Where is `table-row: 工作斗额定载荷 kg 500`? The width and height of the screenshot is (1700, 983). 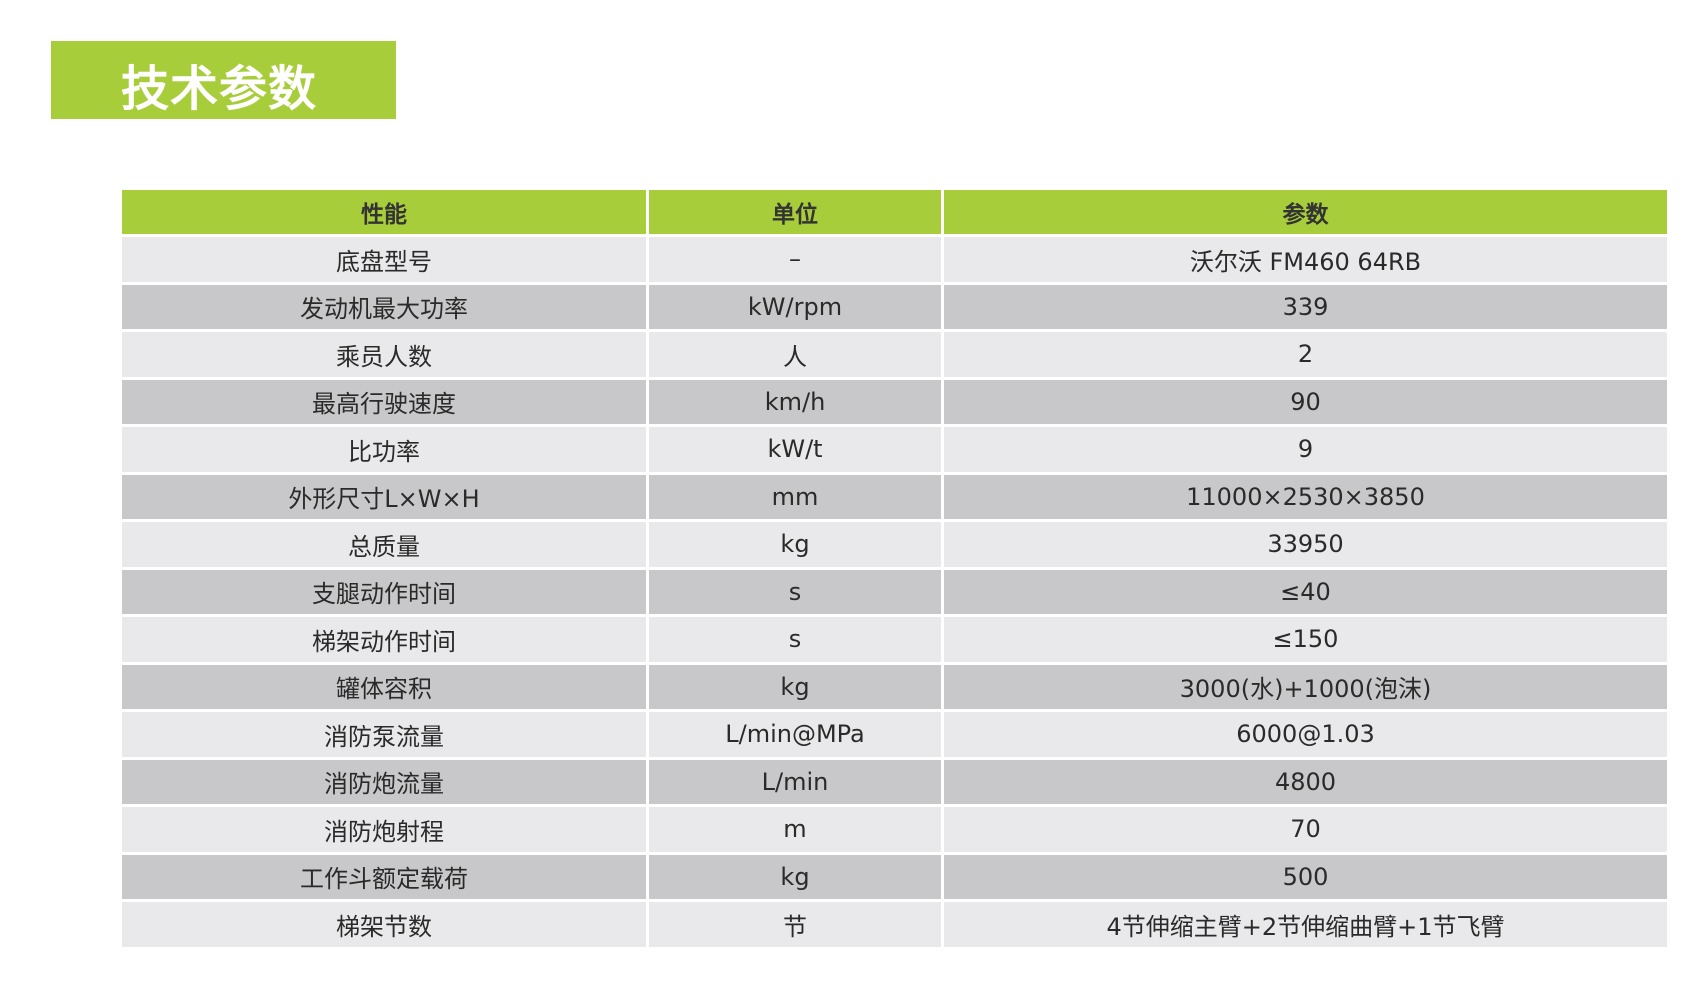
table-row: 工作斗额定载荷 kg 500 is located at coordinates (894, 876).